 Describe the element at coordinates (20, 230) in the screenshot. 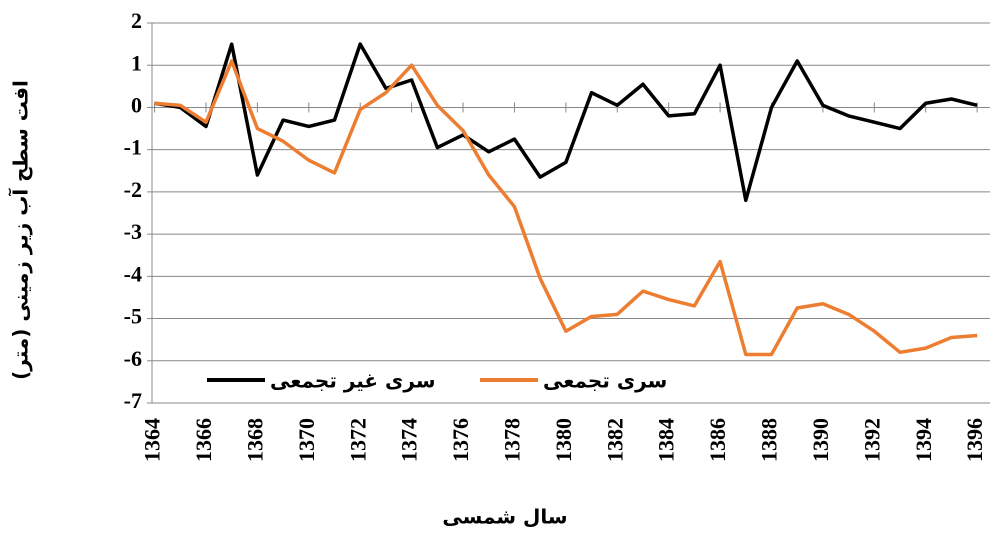

I see `y-axis-title: افت سطح آب زیر زمینی (متر)` at that location.